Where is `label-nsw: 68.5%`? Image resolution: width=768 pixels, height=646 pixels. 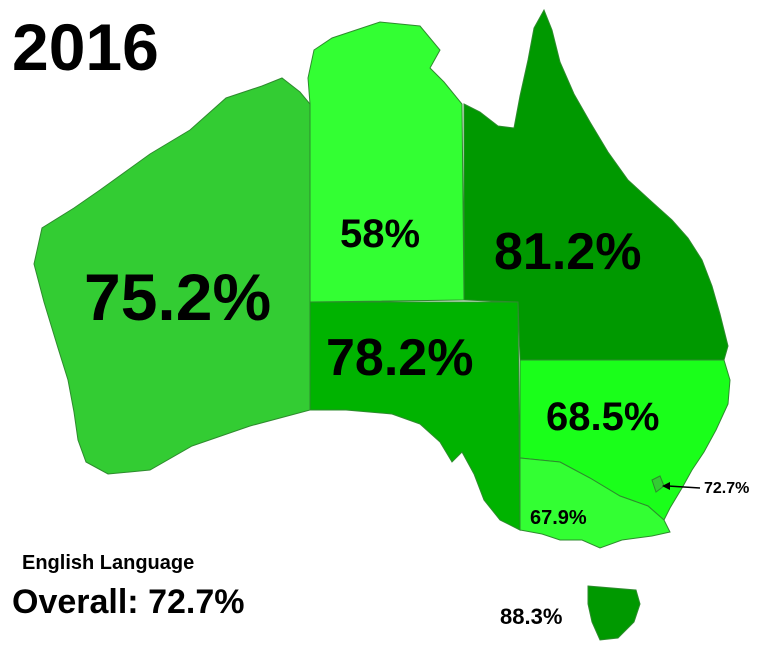 label-nsw: 68.5% is located at coordinates (603, 417).